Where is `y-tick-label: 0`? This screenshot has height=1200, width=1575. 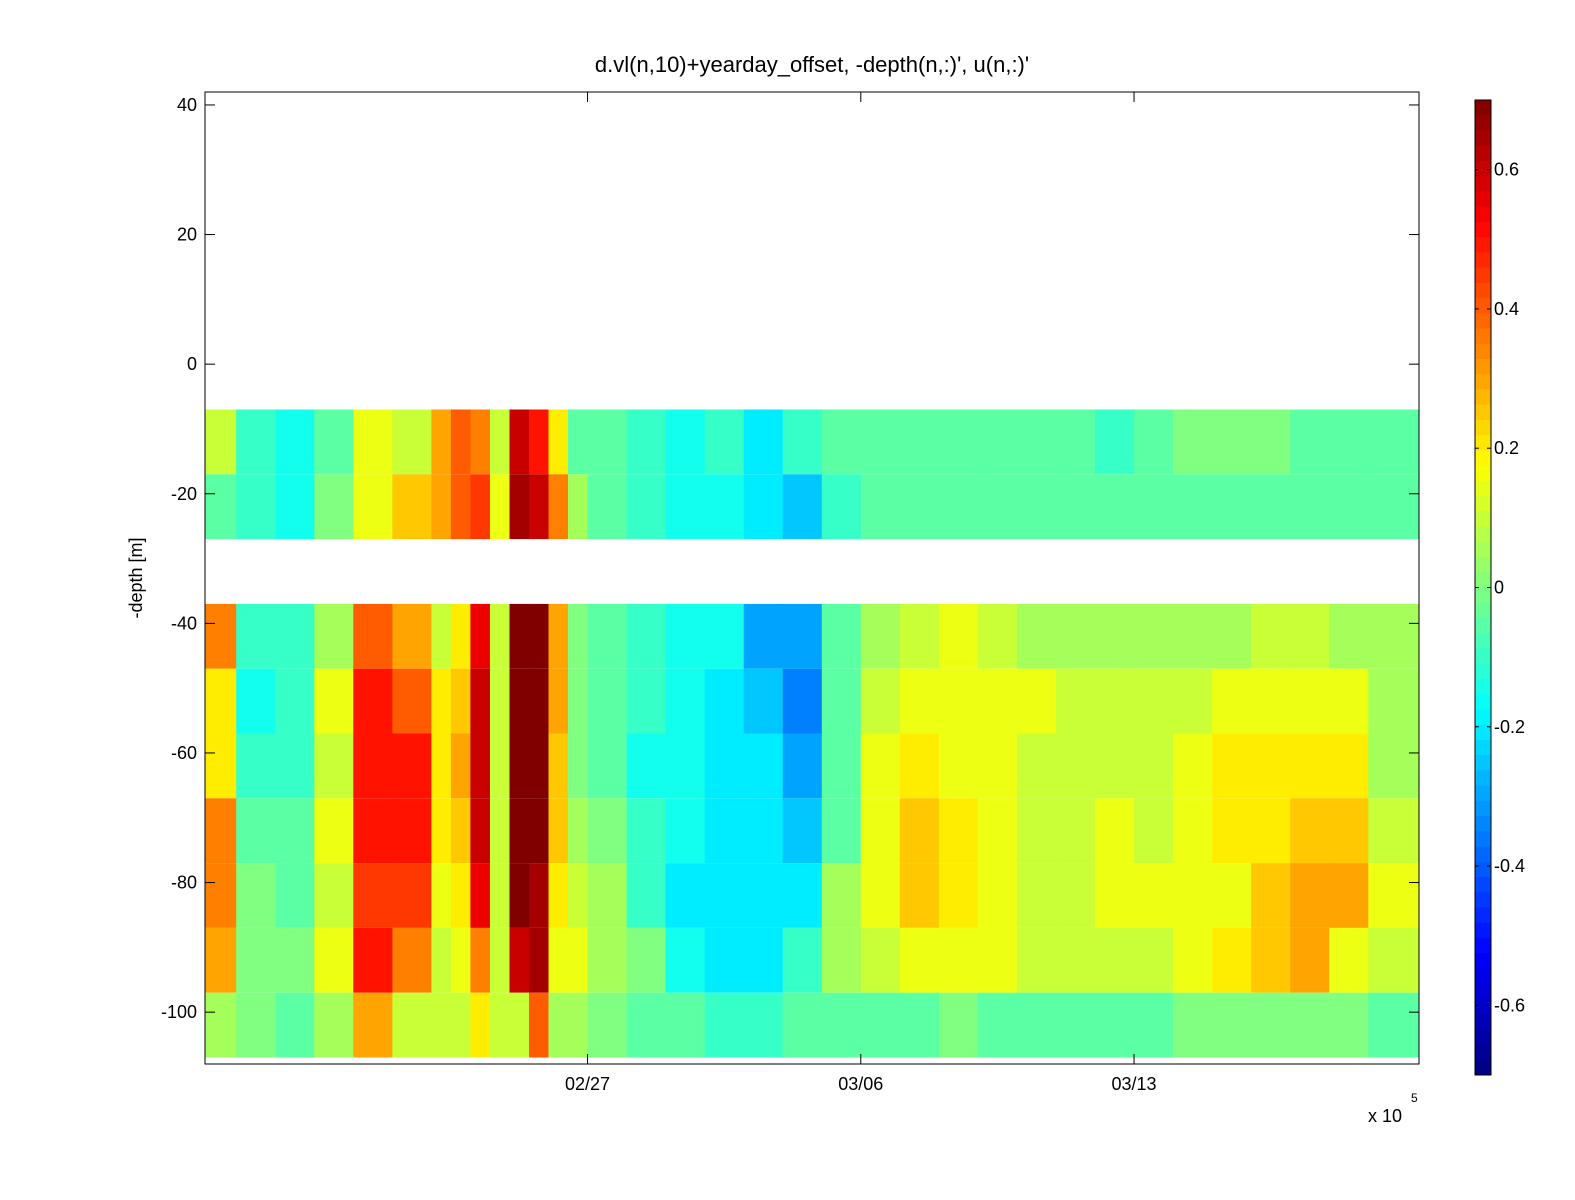
y-tick-label: 0 is located at coordinates (192, 364).